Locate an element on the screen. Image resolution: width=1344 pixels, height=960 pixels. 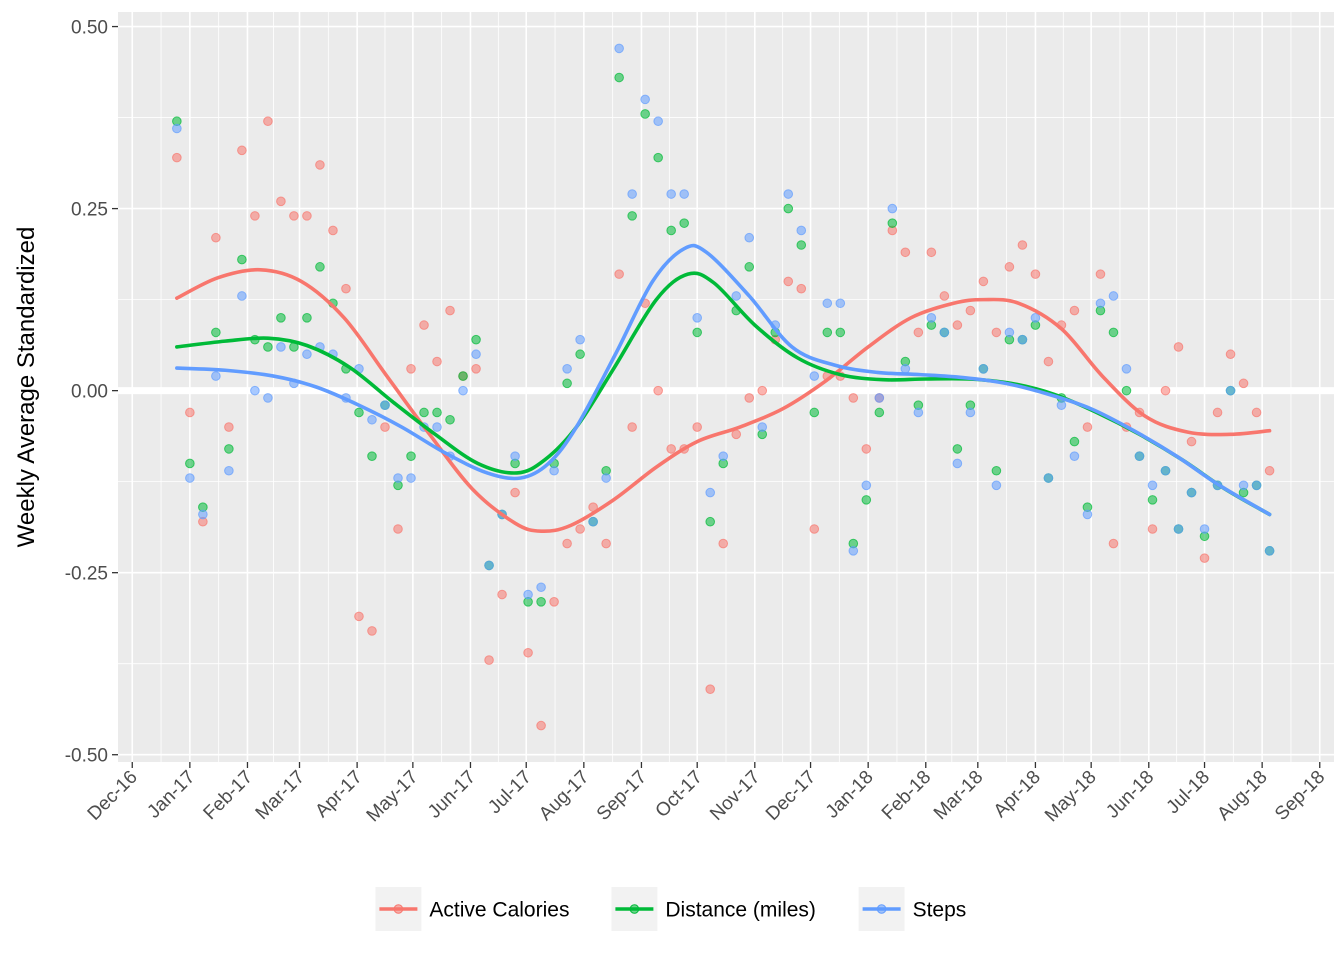
legend-label: Steps is located at coordinates (940, 910).